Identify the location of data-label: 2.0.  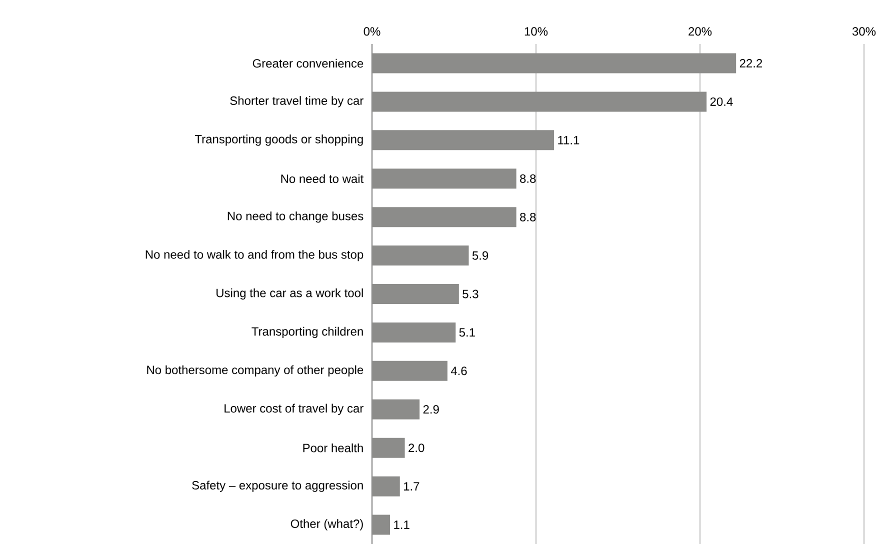
(416, 448).